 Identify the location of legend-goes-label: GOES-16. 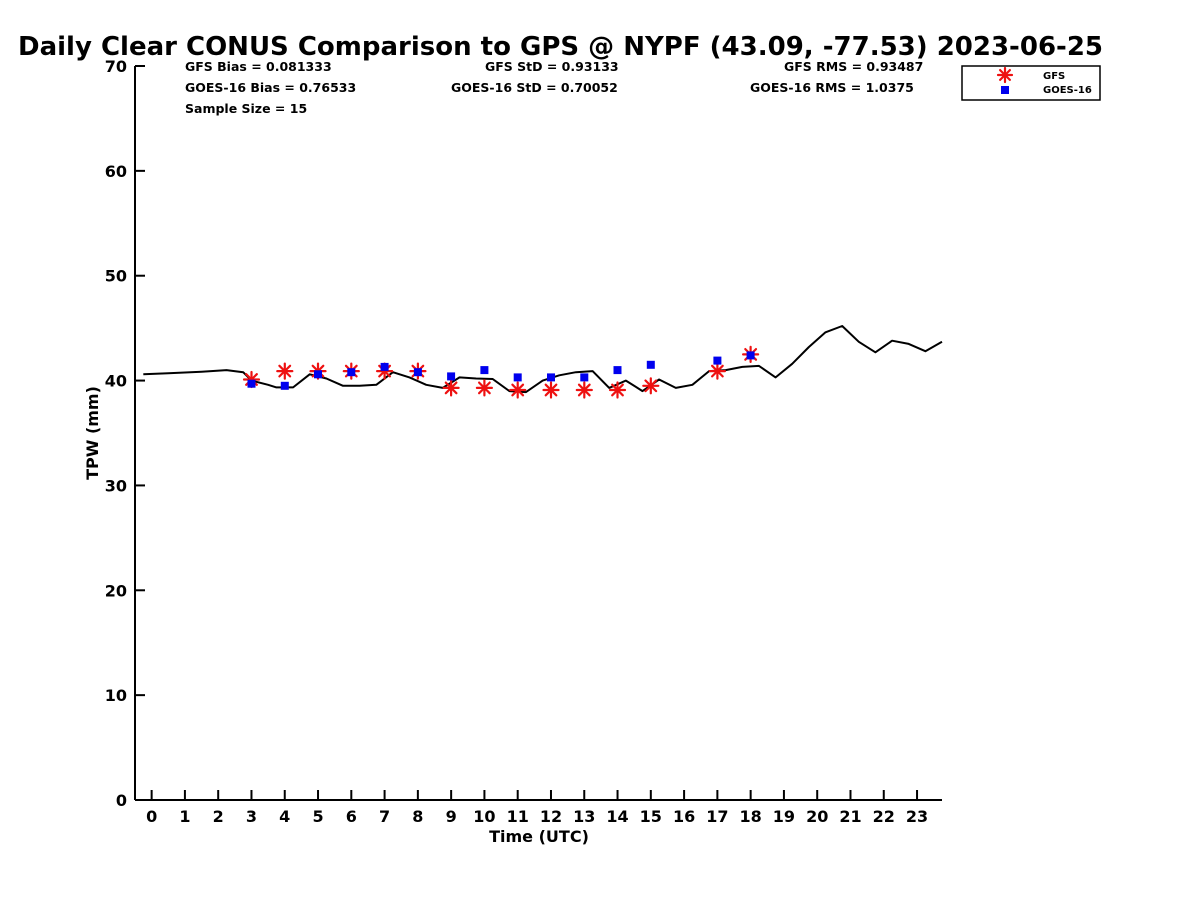
(1067, 90).